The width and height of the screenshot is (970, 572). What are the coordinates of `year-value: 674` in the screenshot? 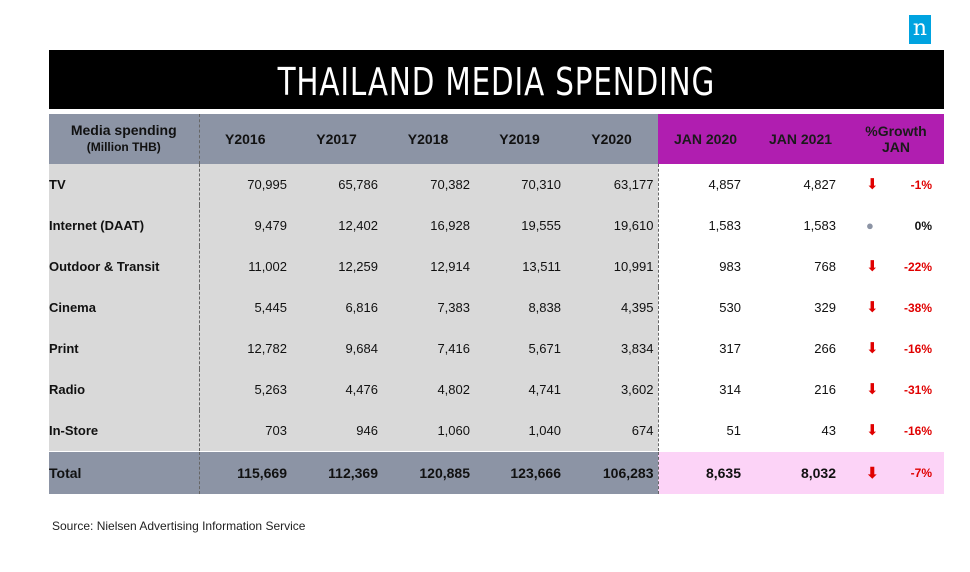 It's located at (611, 431).